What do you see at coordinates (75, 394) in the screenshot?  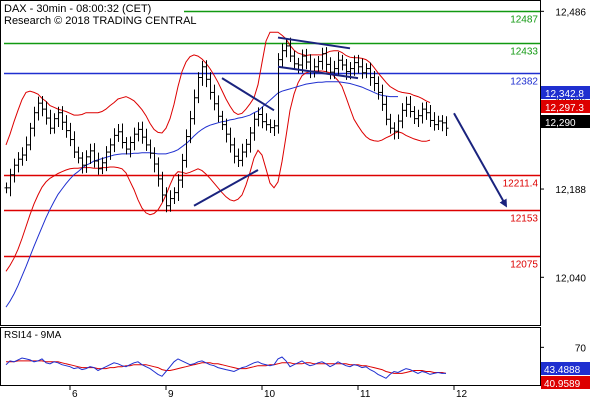 I see `time-axis-label: 6` at bounding box center [75, 394].